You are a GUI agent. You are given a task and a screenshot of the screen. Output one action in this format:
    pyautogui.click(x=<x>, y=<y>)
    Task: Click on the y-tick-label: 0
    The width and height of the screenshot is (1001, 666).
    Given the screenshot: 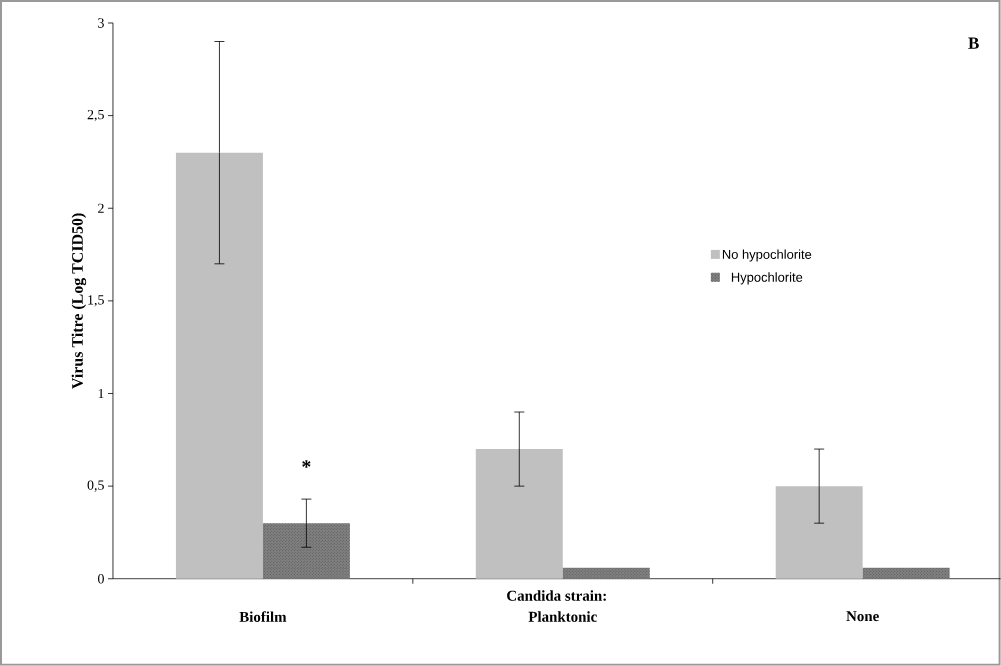 What is the action you would take?
    pyautogui.click(x=101, y=579)
    